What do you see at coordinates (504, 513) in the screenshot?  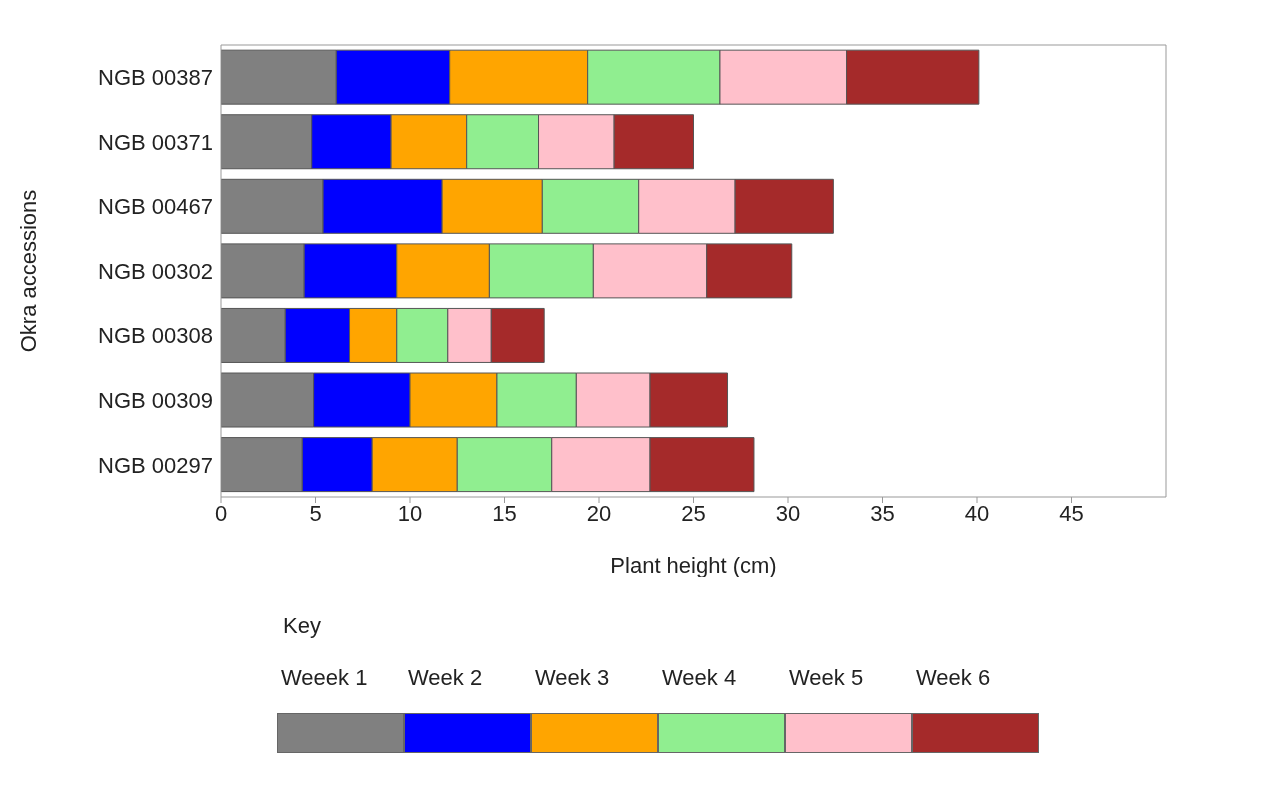 I see `x-tick-label: 15` at bounding box center [504, 513].